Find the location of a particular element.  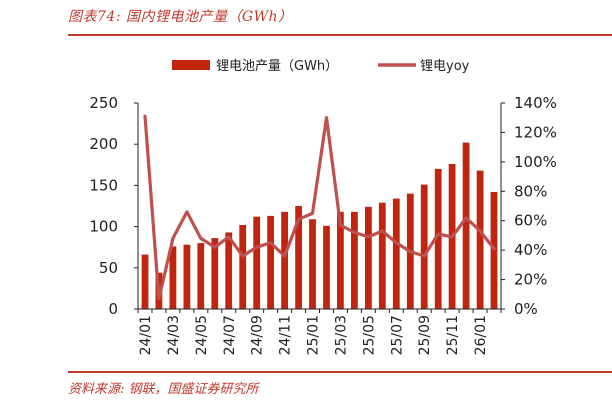

x-tick-label: 25/01 is located at coordinates (314, 335).